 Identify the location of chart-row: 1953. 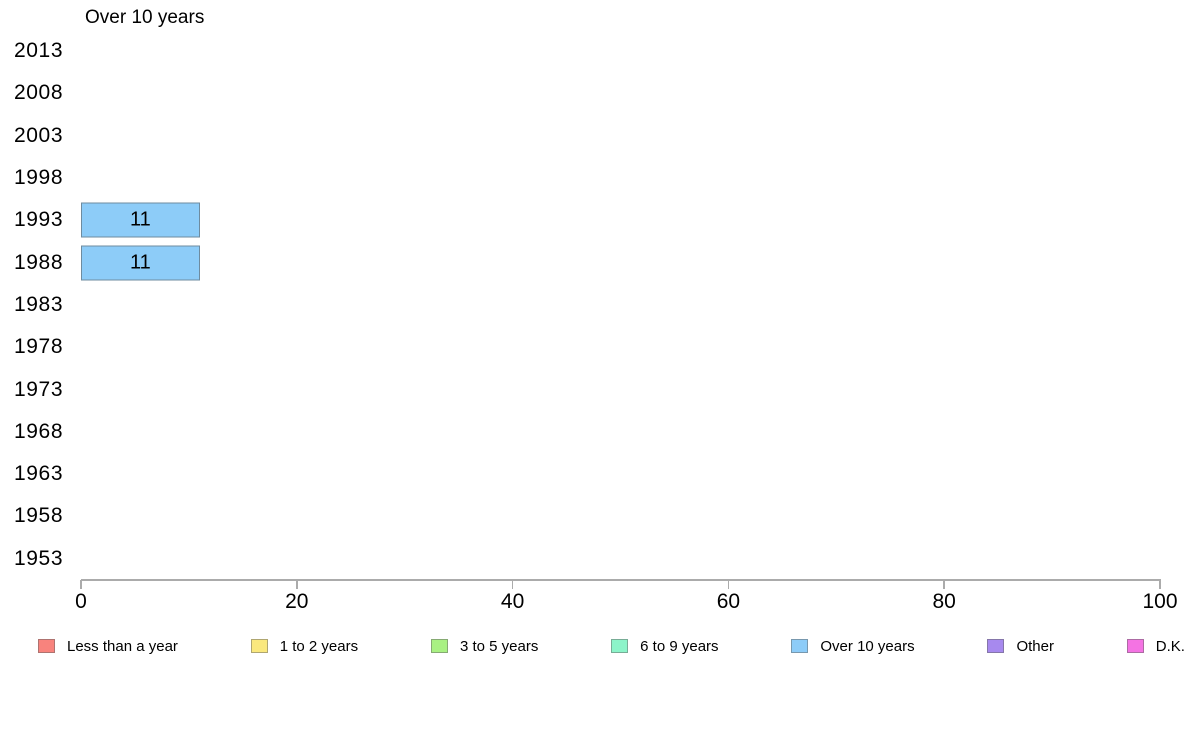
(594, 559).